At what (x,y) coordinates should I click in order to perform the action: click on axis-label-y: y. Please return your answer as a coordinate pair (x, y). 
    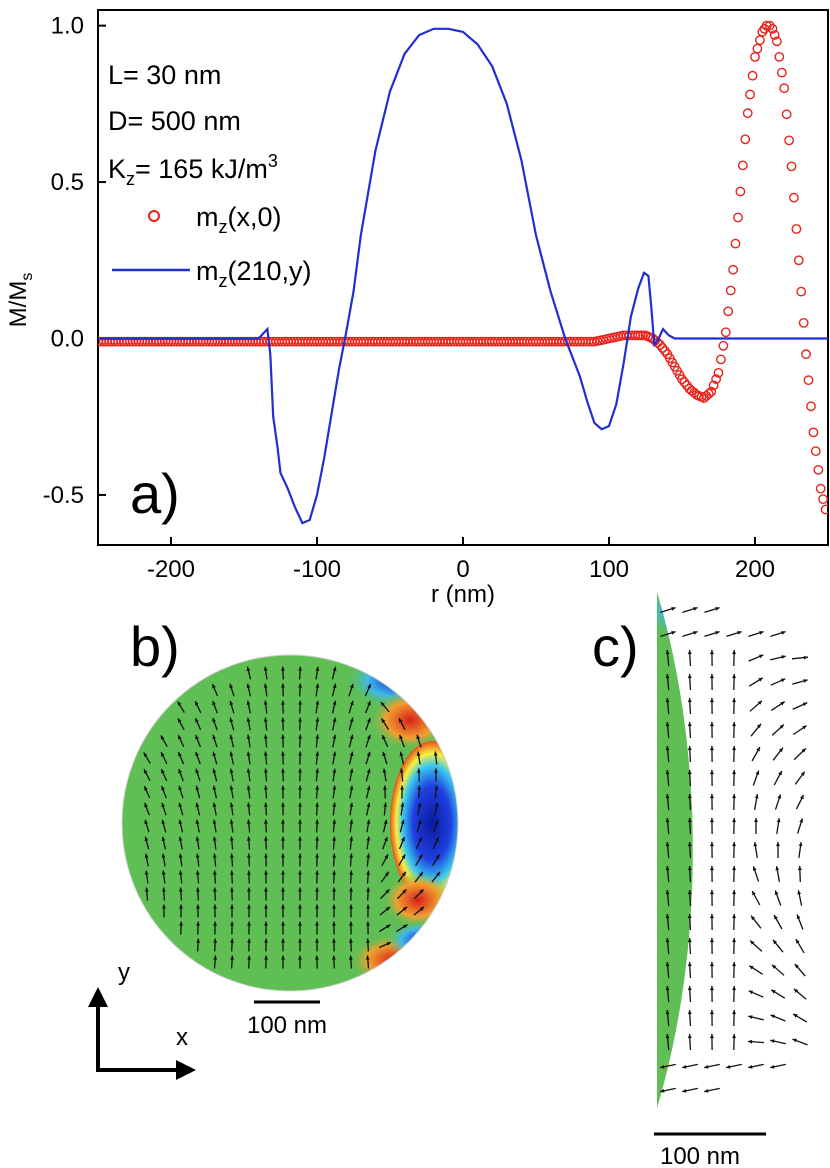
    Looking at the image, I should click on (124, 972).